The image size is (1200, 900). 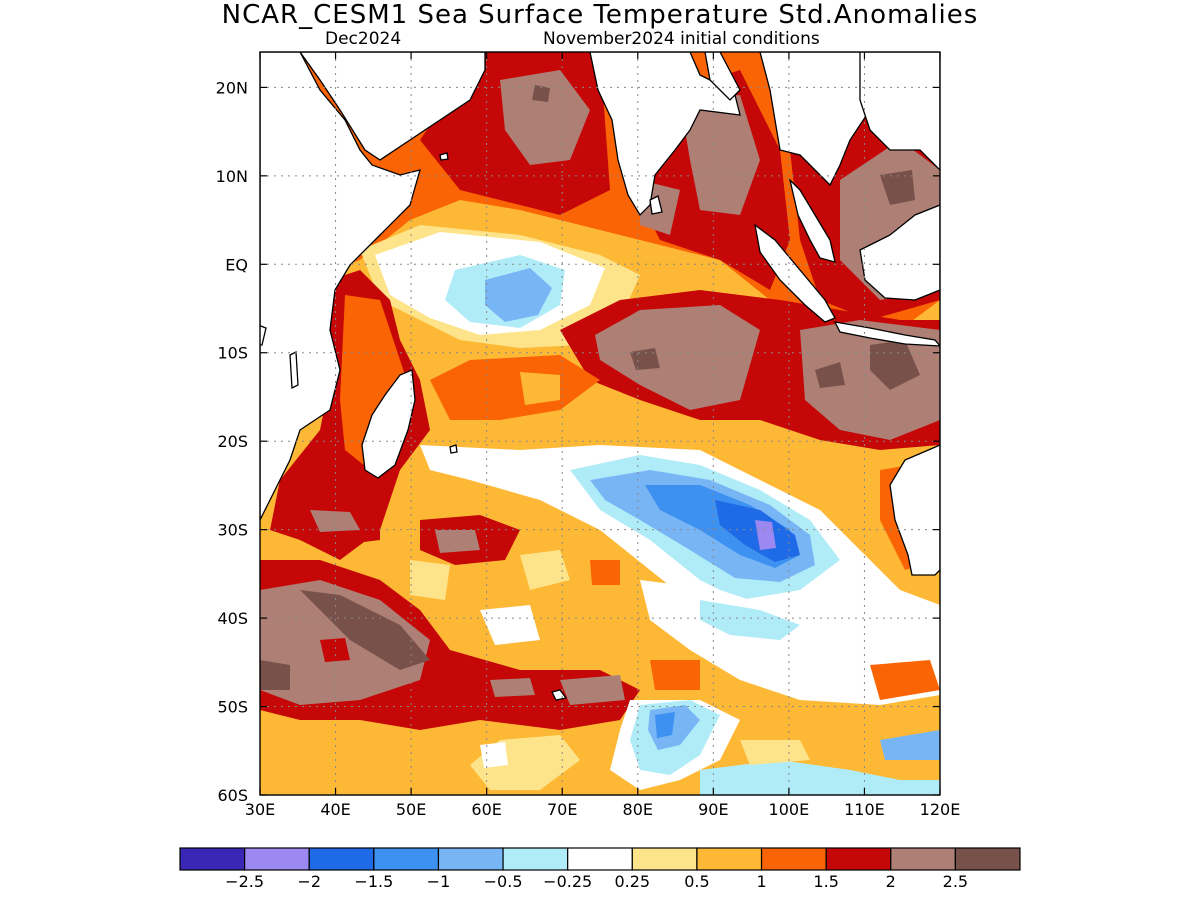 I want to click on lon-label: 110E, so click(x=864, y=809).